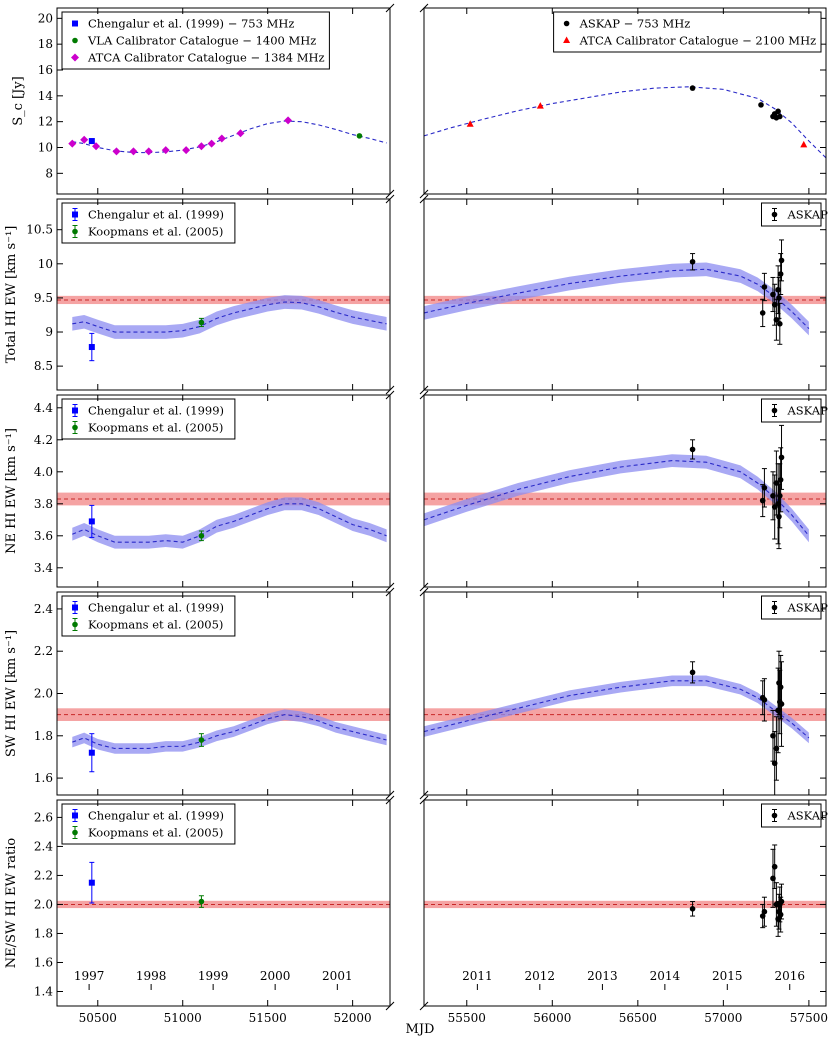 This screenshot has height=1040, width=831. I want to click on legend: ASKAP, so click(795, 607).